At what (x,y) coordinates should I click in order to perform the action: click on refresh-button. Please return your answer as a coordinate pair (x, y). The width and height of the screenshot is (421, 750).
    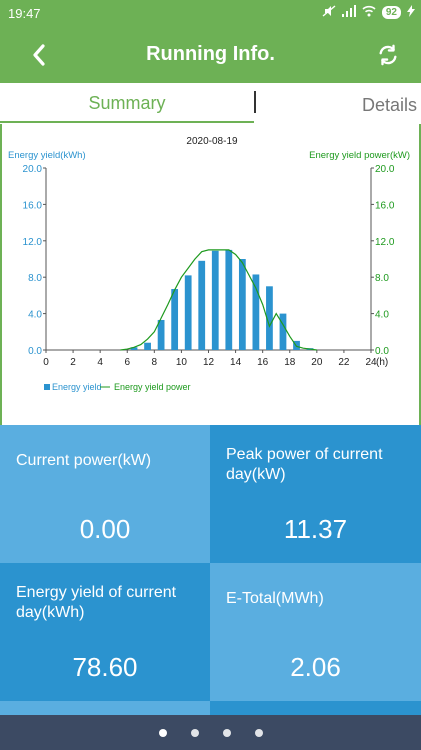
    Looking at the image, I should click on (388, 55).